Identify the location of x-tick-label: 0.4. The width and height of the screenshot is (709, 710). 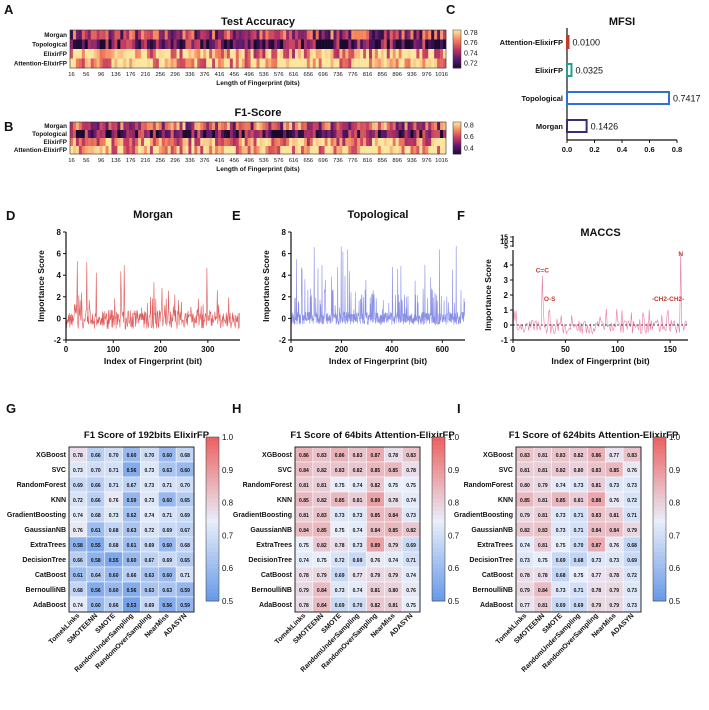
(622, 149).